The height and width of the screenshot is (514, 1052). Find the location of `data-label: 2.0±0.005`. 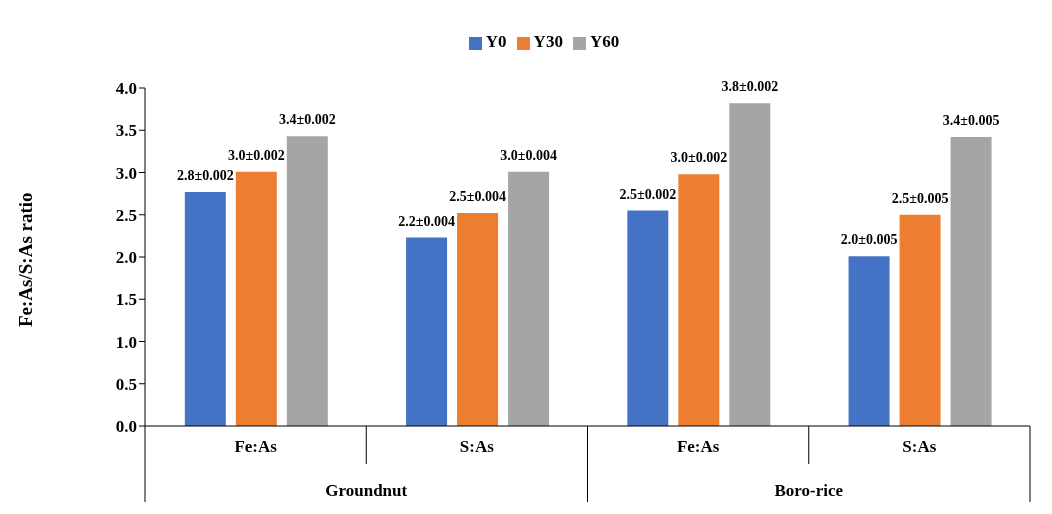

data-label: 2.0±0.005 is located at coordinates (869, 240).